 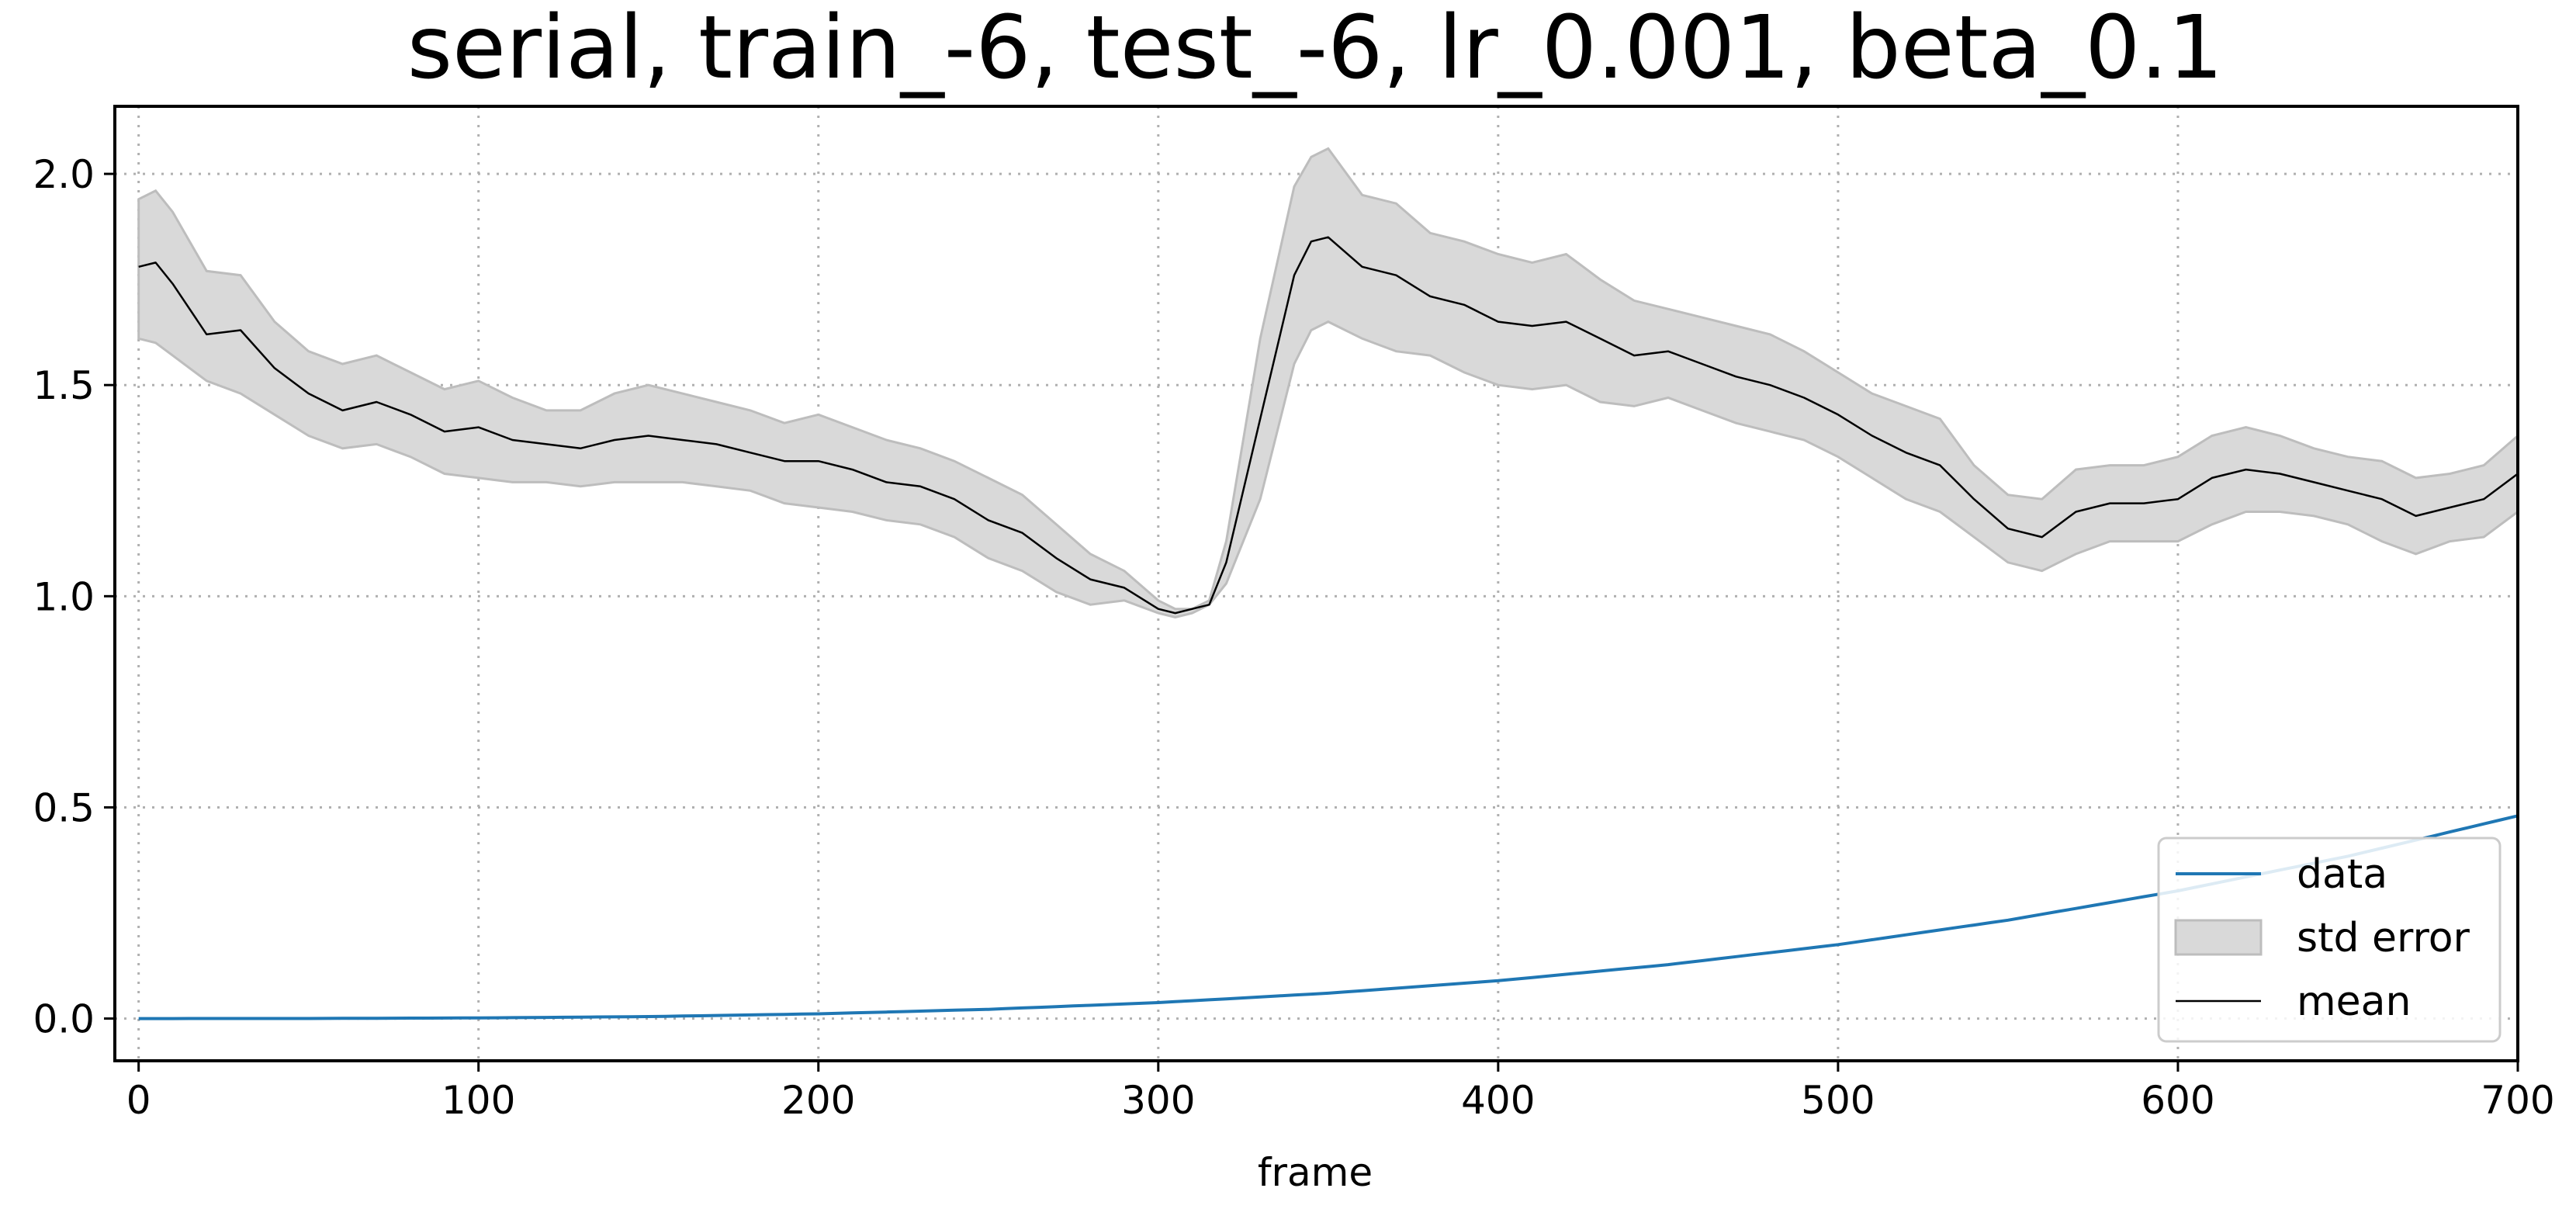 I want to click on y-tick-label: 0.5, so click(x=64, y=807).